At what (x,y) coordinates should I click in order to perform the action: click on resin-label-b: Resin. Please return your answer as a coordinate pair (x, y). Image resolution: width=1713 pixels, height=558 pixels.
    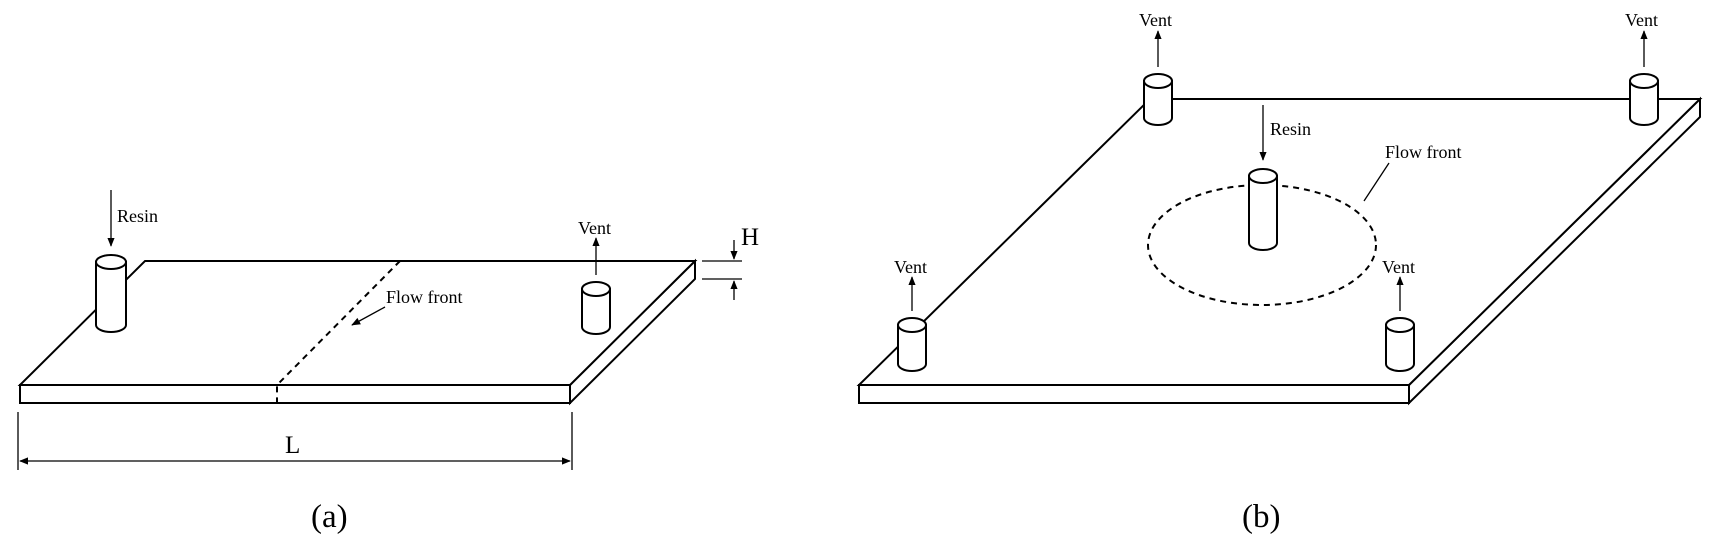
    Looking at the image, I should click on (1290, 129).